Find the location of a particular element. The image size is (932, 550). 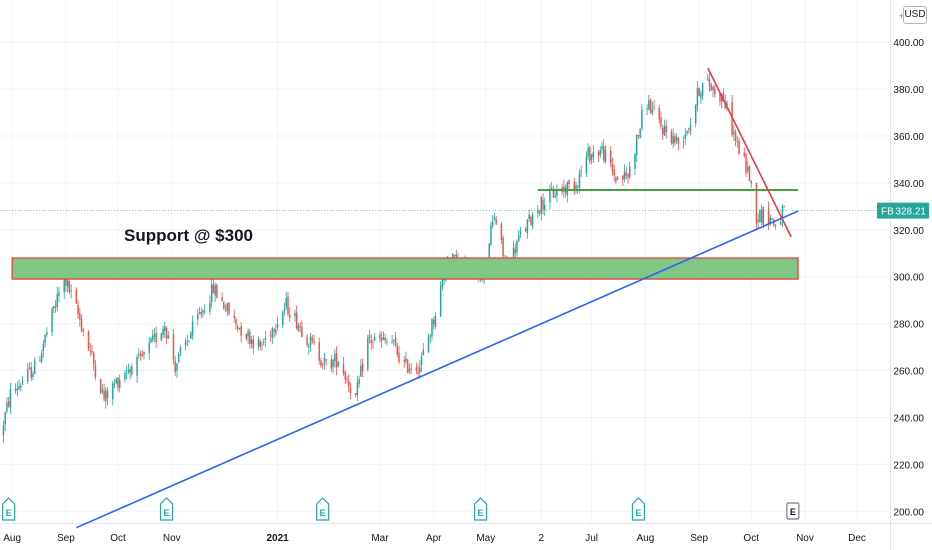

currency-button: USD is located at coordinates (915, 15).